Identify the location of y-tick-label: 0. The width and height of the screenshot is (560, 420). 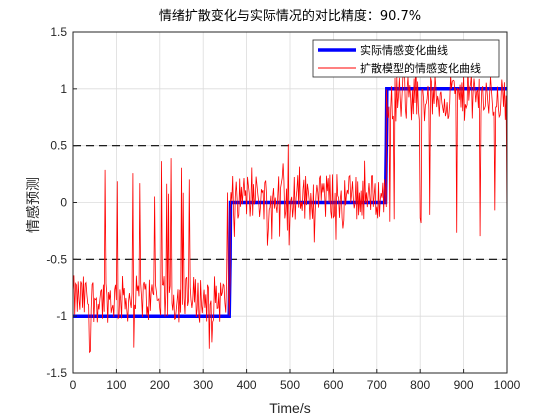
(63, 203).